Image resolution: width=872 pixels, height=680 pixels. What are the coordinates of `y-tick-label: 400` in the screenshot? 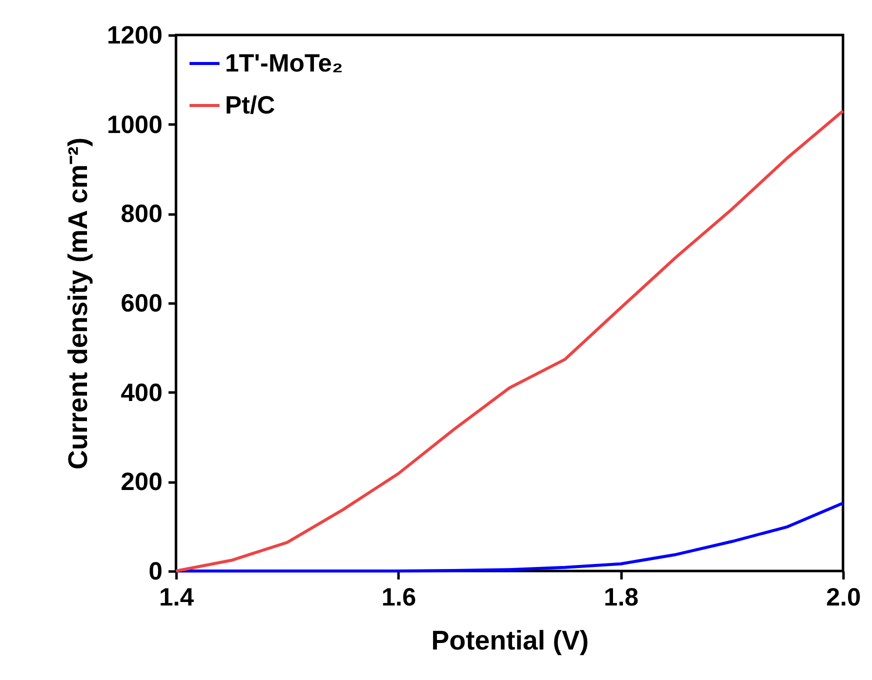 It's located at (141, 392).